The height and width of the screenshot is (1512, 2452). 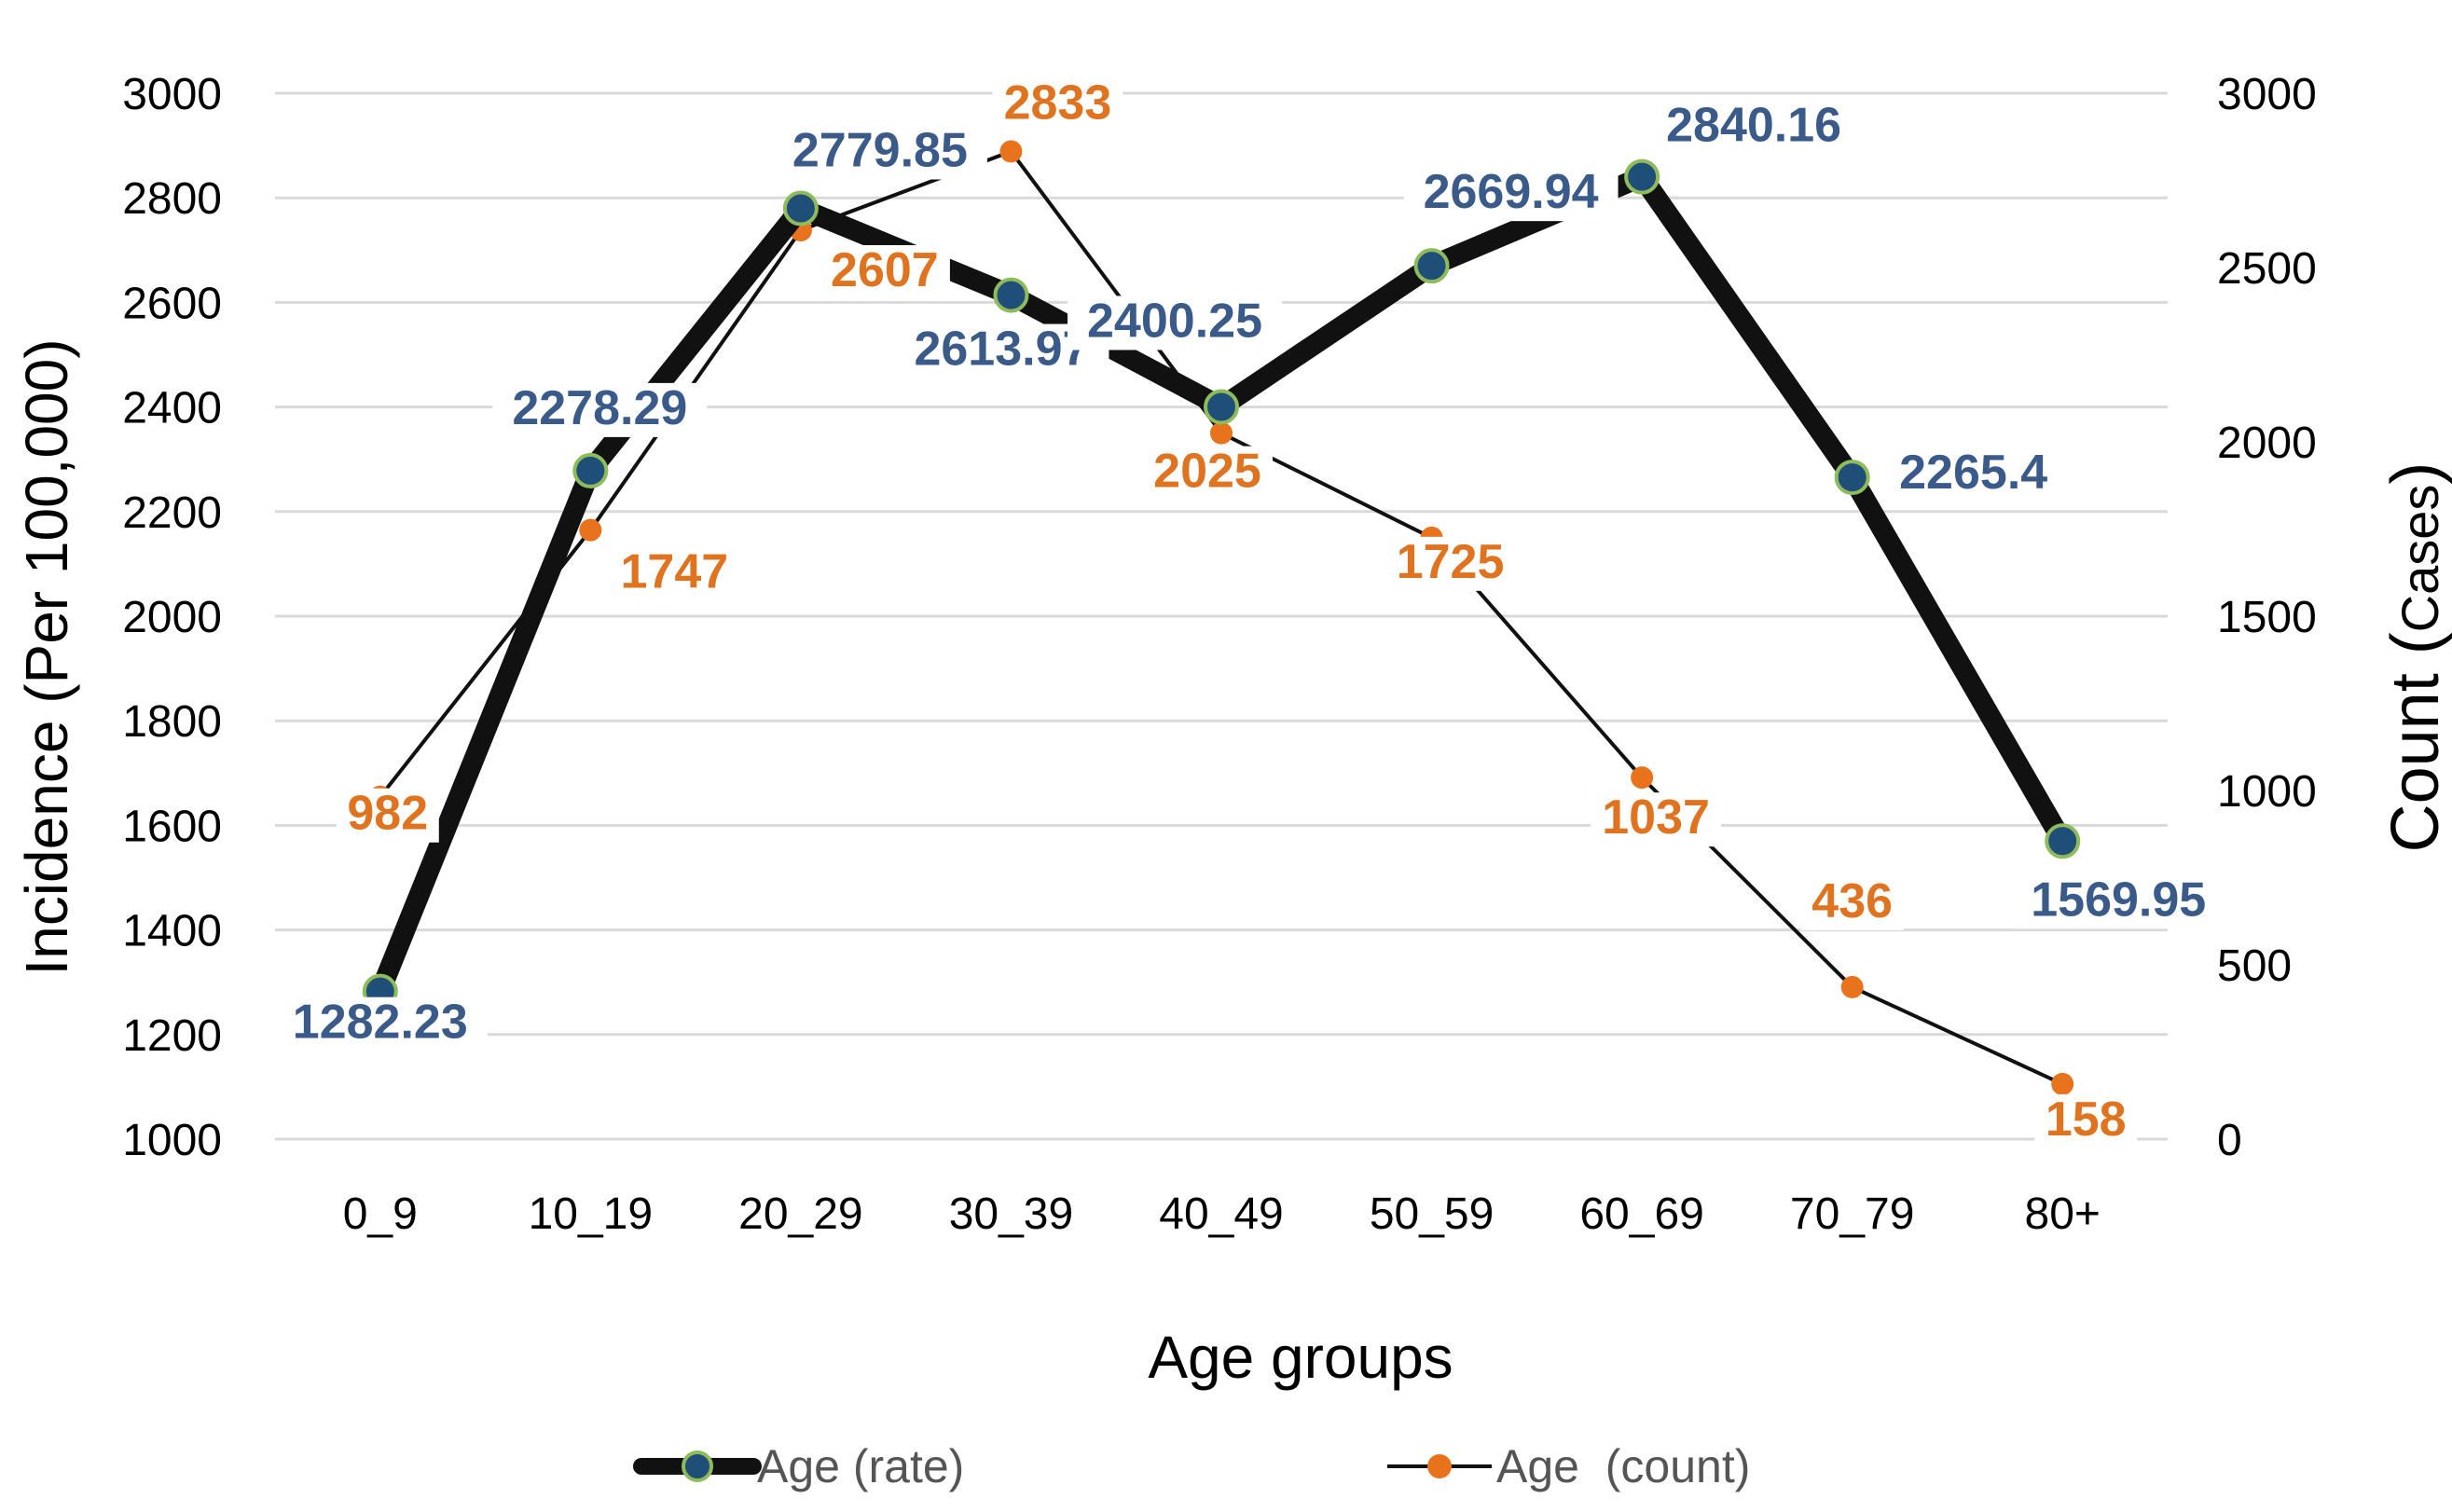 I want to click on count-data-label: 2025, so click(x=1207, y=472).